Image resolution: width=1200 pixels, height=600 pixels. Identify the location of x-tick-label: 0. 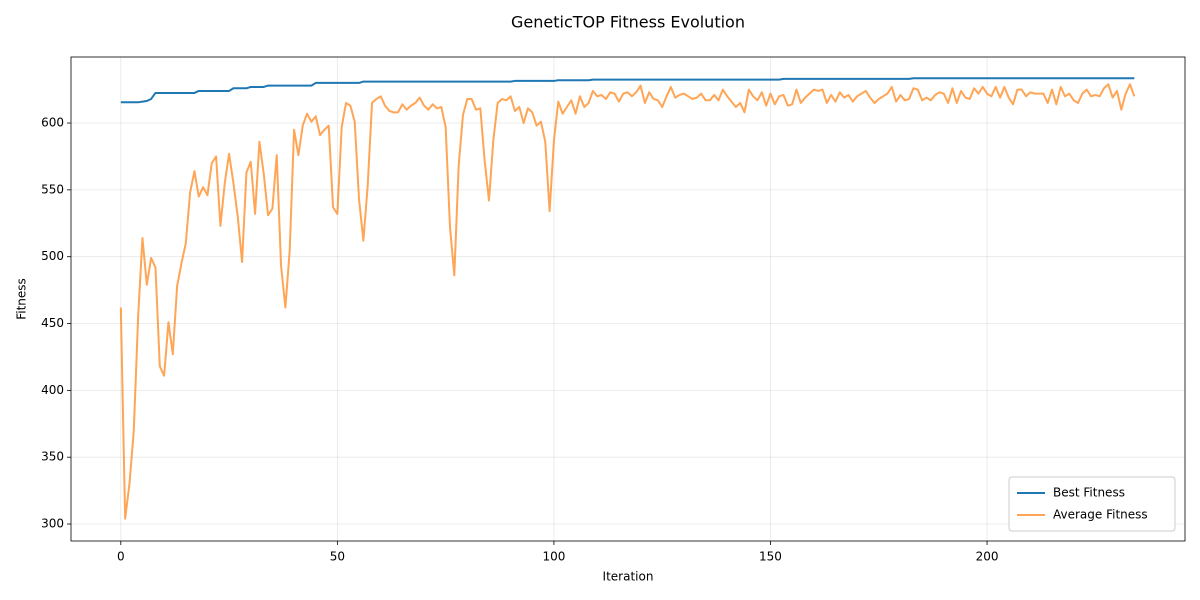
(121, 557).